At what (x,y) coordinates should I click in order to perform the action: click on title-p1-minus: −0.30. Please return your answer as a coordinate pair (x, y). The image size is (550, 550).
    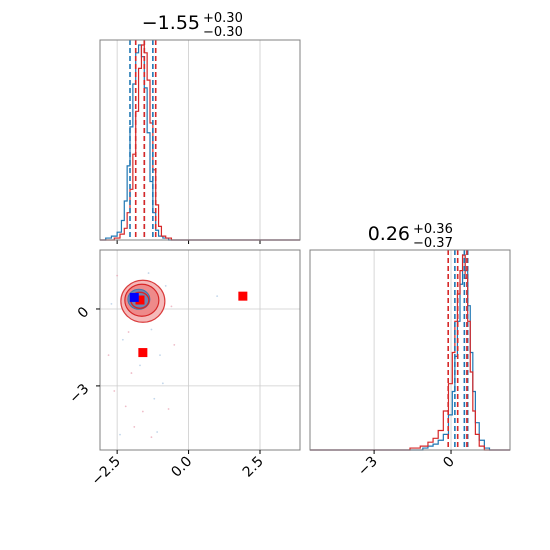
    Looking at the image, I should click on (223, 32).